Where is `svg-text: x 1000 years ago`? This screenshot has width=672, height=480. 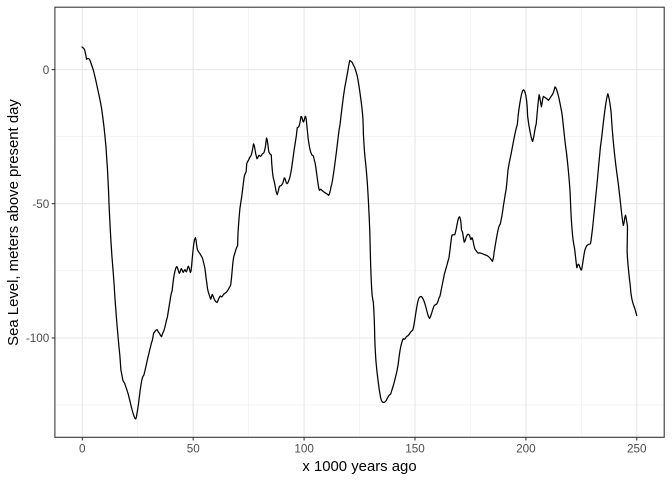 svg-text: x 1000 years ago is located at coordinates (359, 467).